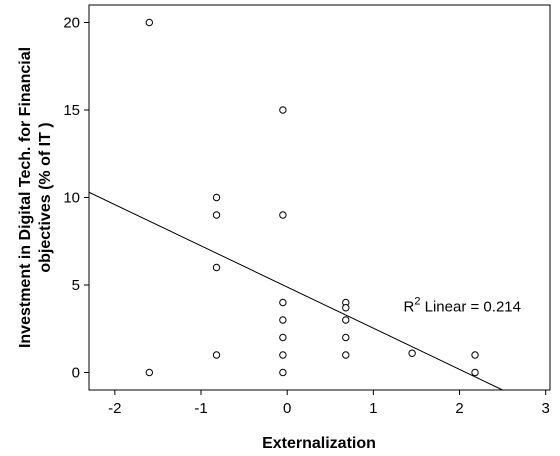  What do you see at coordinates (373, 408) in the screenshot?
I see `x-tick-label: 1` at bounding box center [373, 408].